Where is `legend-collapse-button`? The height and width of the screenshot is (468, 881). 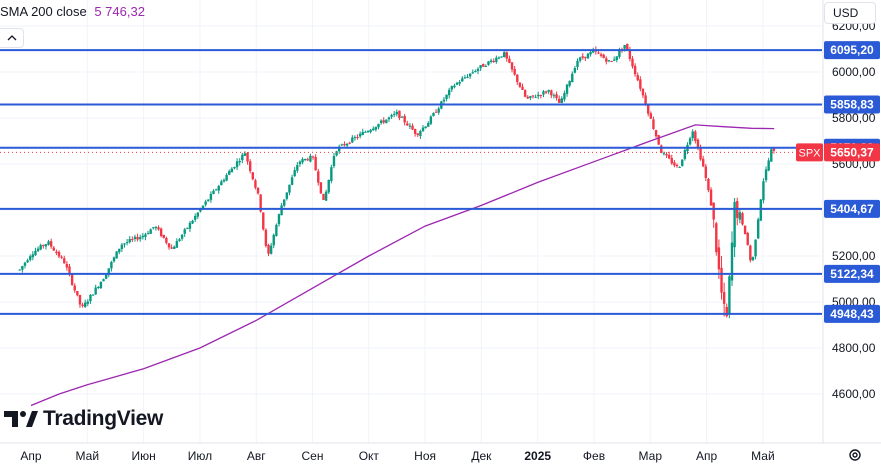 legend-collapse-button is located at coordinates (12, 38).